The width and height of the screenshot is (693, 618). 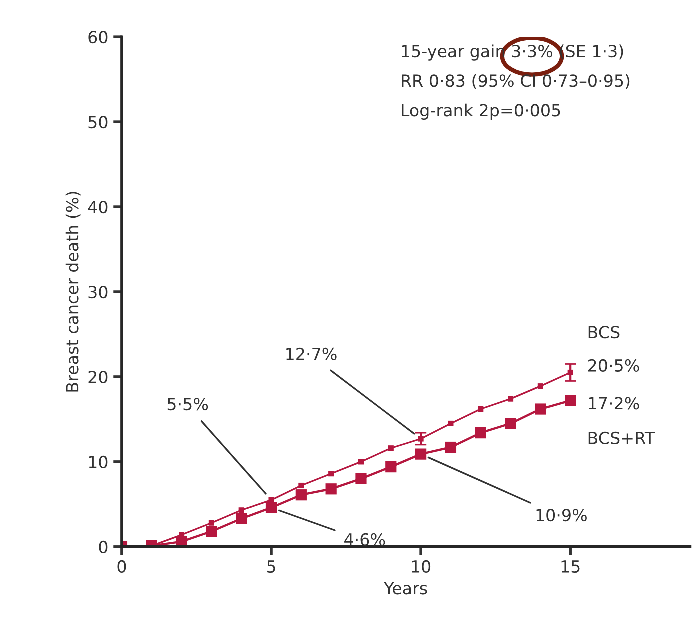 I want to click on annotation: 5·5%, so click(x=188, y=404).